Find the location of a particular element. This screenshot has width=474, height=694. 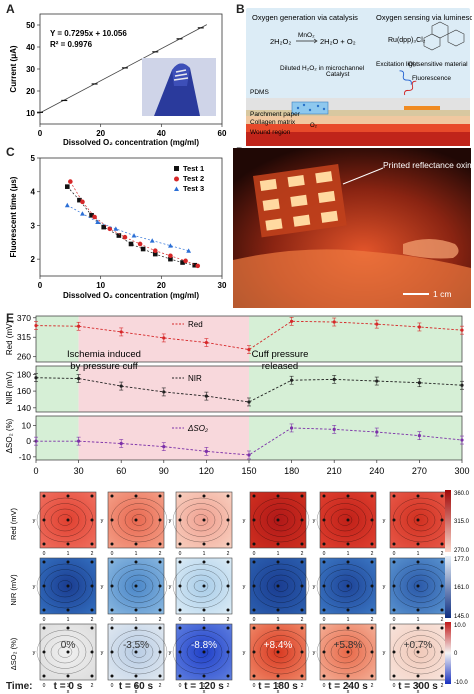

panel-e-ytick: 10 is located at coordinates (27, 425).